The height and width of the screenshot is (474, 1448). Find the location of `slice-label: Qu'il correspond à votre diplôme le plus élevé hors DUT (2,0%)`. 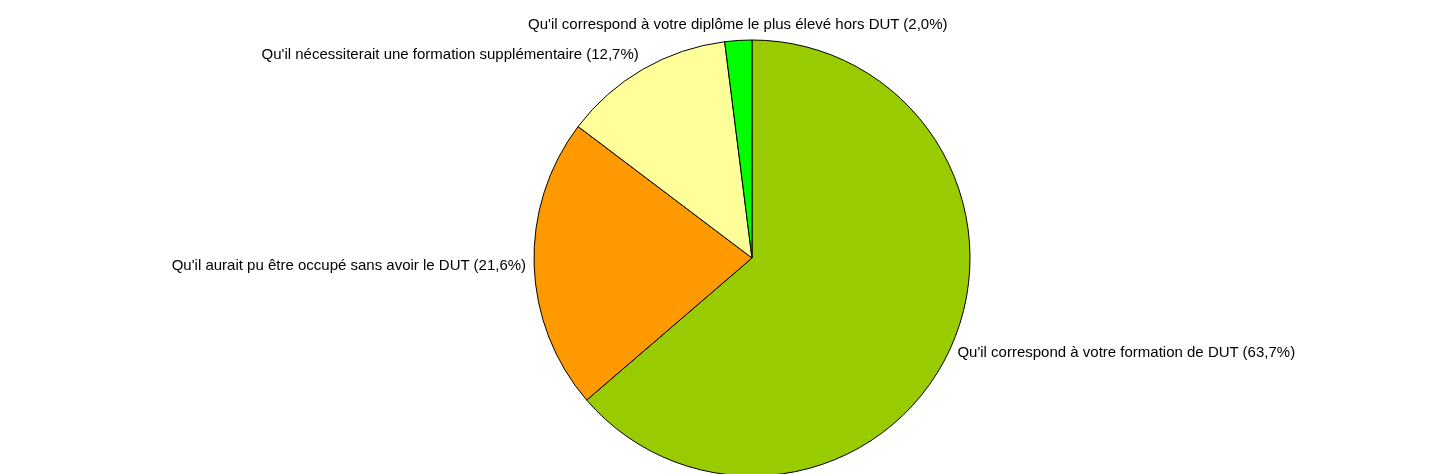

slice-label: Qu'il correspond à votre diplôme le plus élevé hors DUT (2,0%) is located at coordinates (738, 24).